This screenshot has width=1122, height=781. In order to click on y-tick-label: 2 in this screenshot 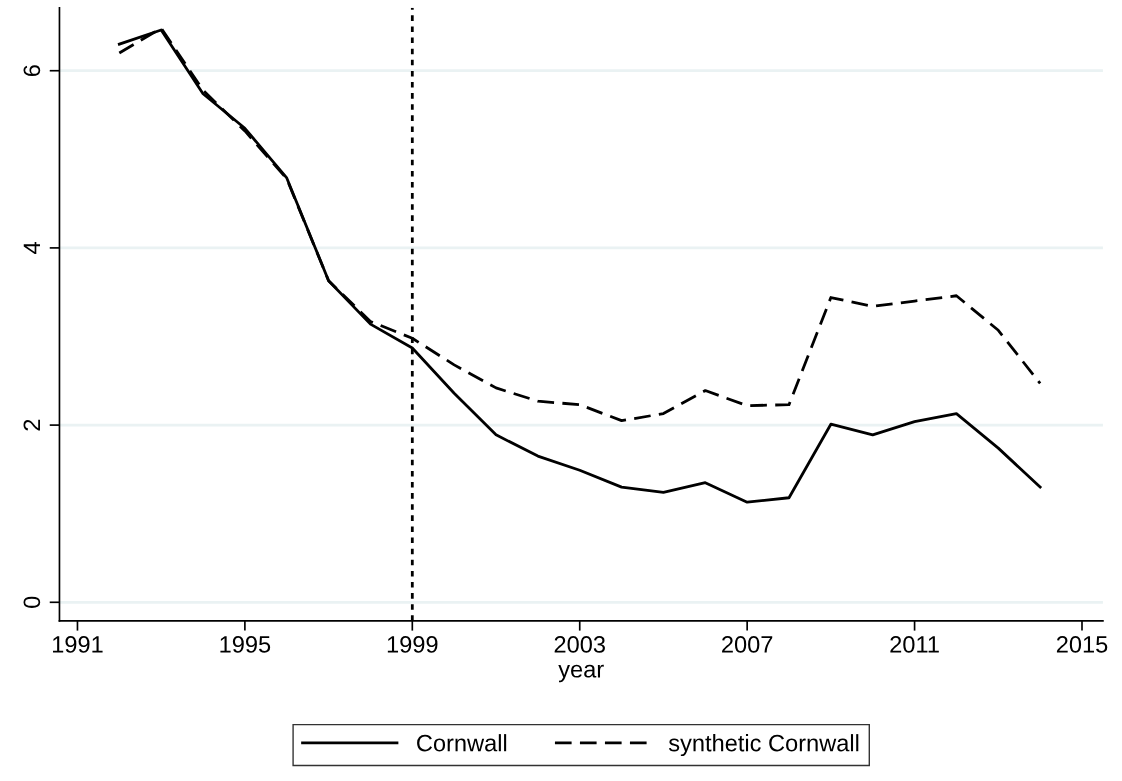, I will do `click(31, 425)`.